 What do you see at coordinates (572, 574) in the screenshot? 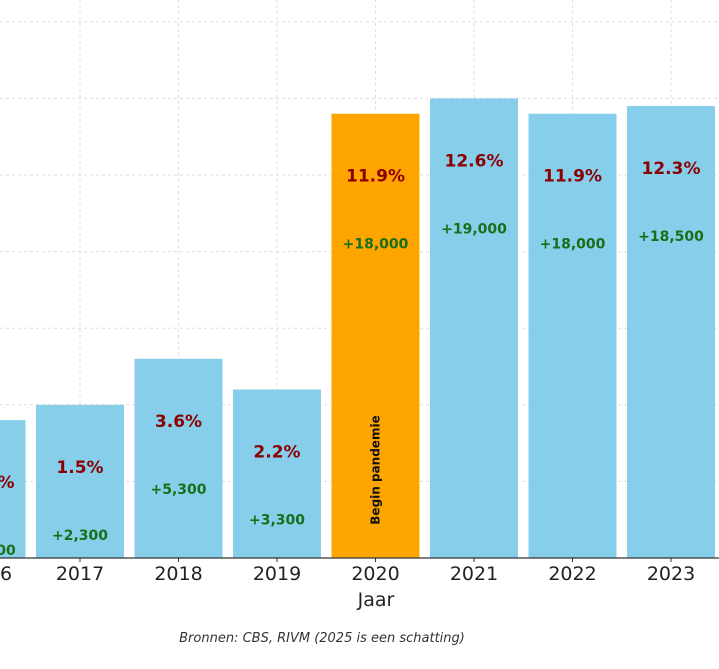
I see `x-tick-label: 2022` at bounding box center [572, 574].